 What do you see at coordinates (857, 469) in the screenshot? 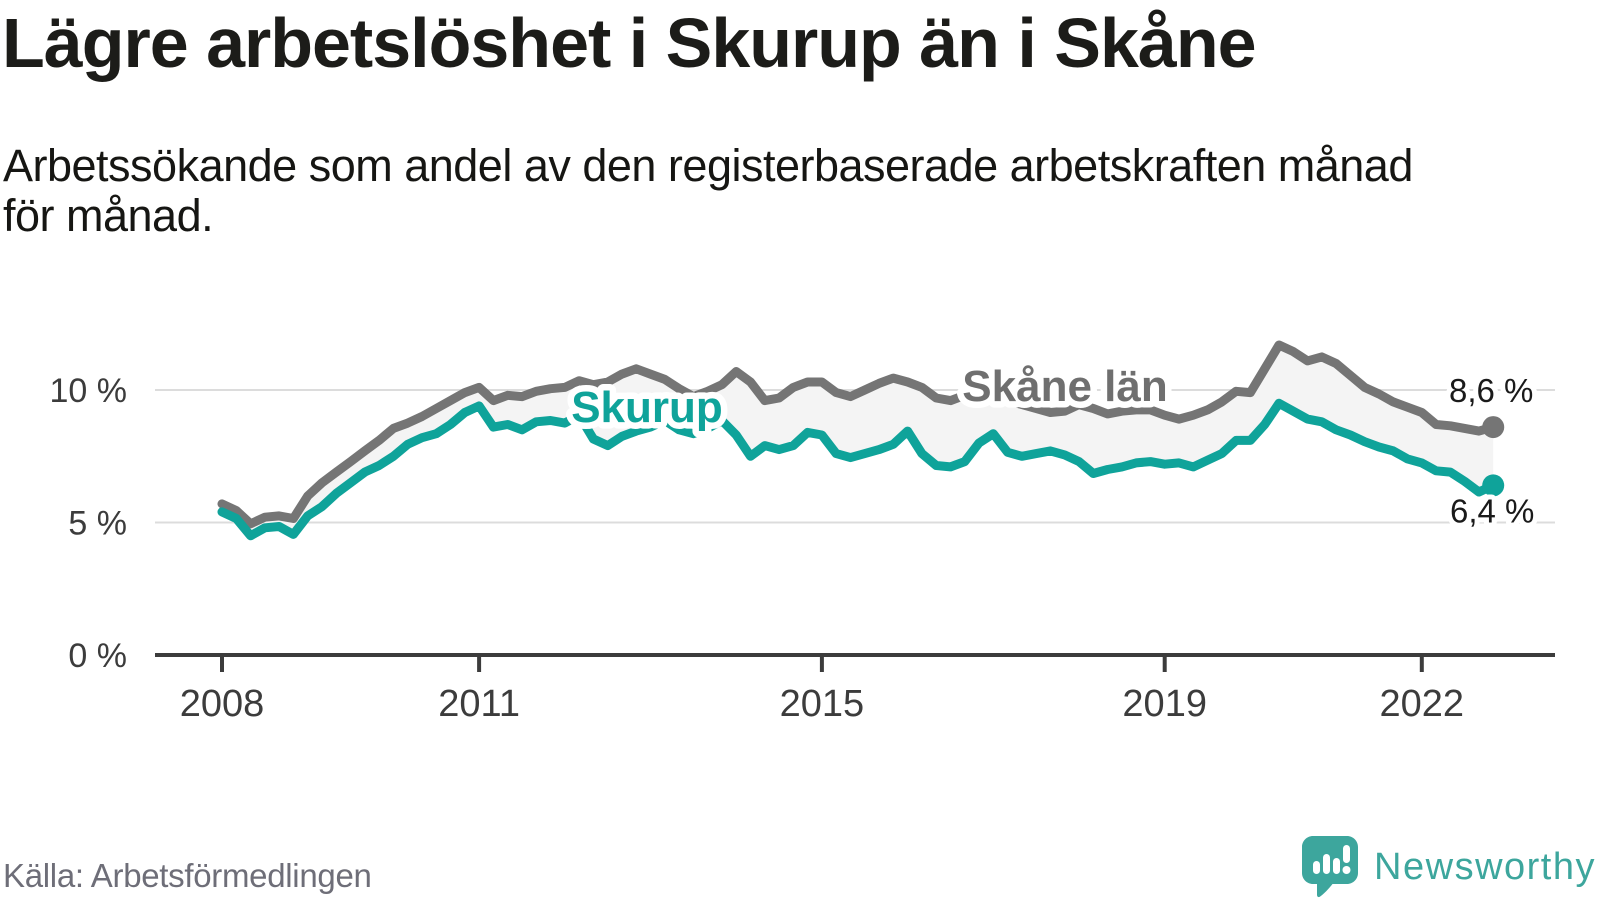
I see `skurup-line` at bounding box center [857, 469].